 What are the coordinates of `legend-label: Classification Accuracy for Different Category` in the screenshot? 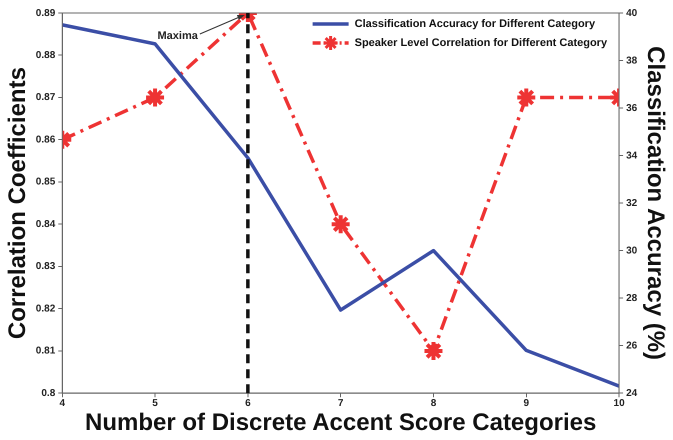 It's located at (475, 24).